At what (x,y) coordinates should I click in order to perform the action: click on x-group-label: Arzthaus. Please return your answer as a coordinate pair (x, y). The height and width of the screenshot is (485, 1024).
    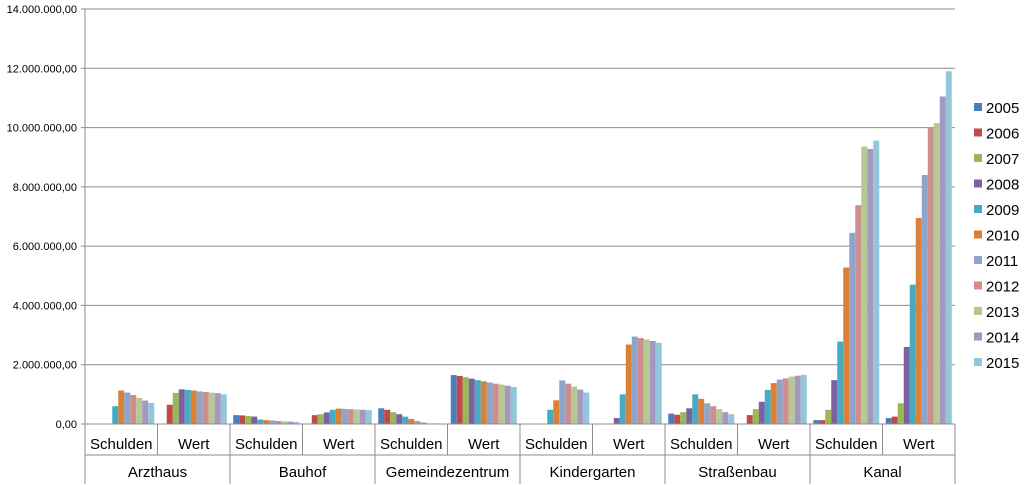
    Looking at the image, I should click on (157, 472).